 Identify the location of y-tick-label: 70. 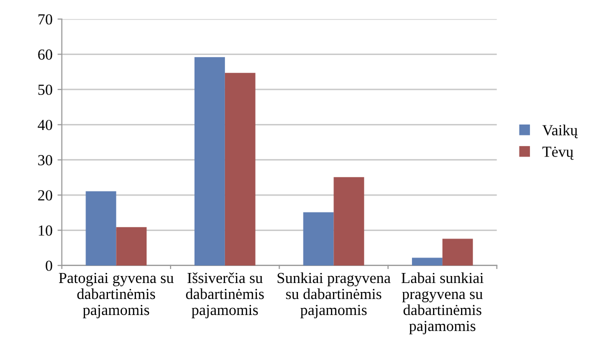
(45, 19).